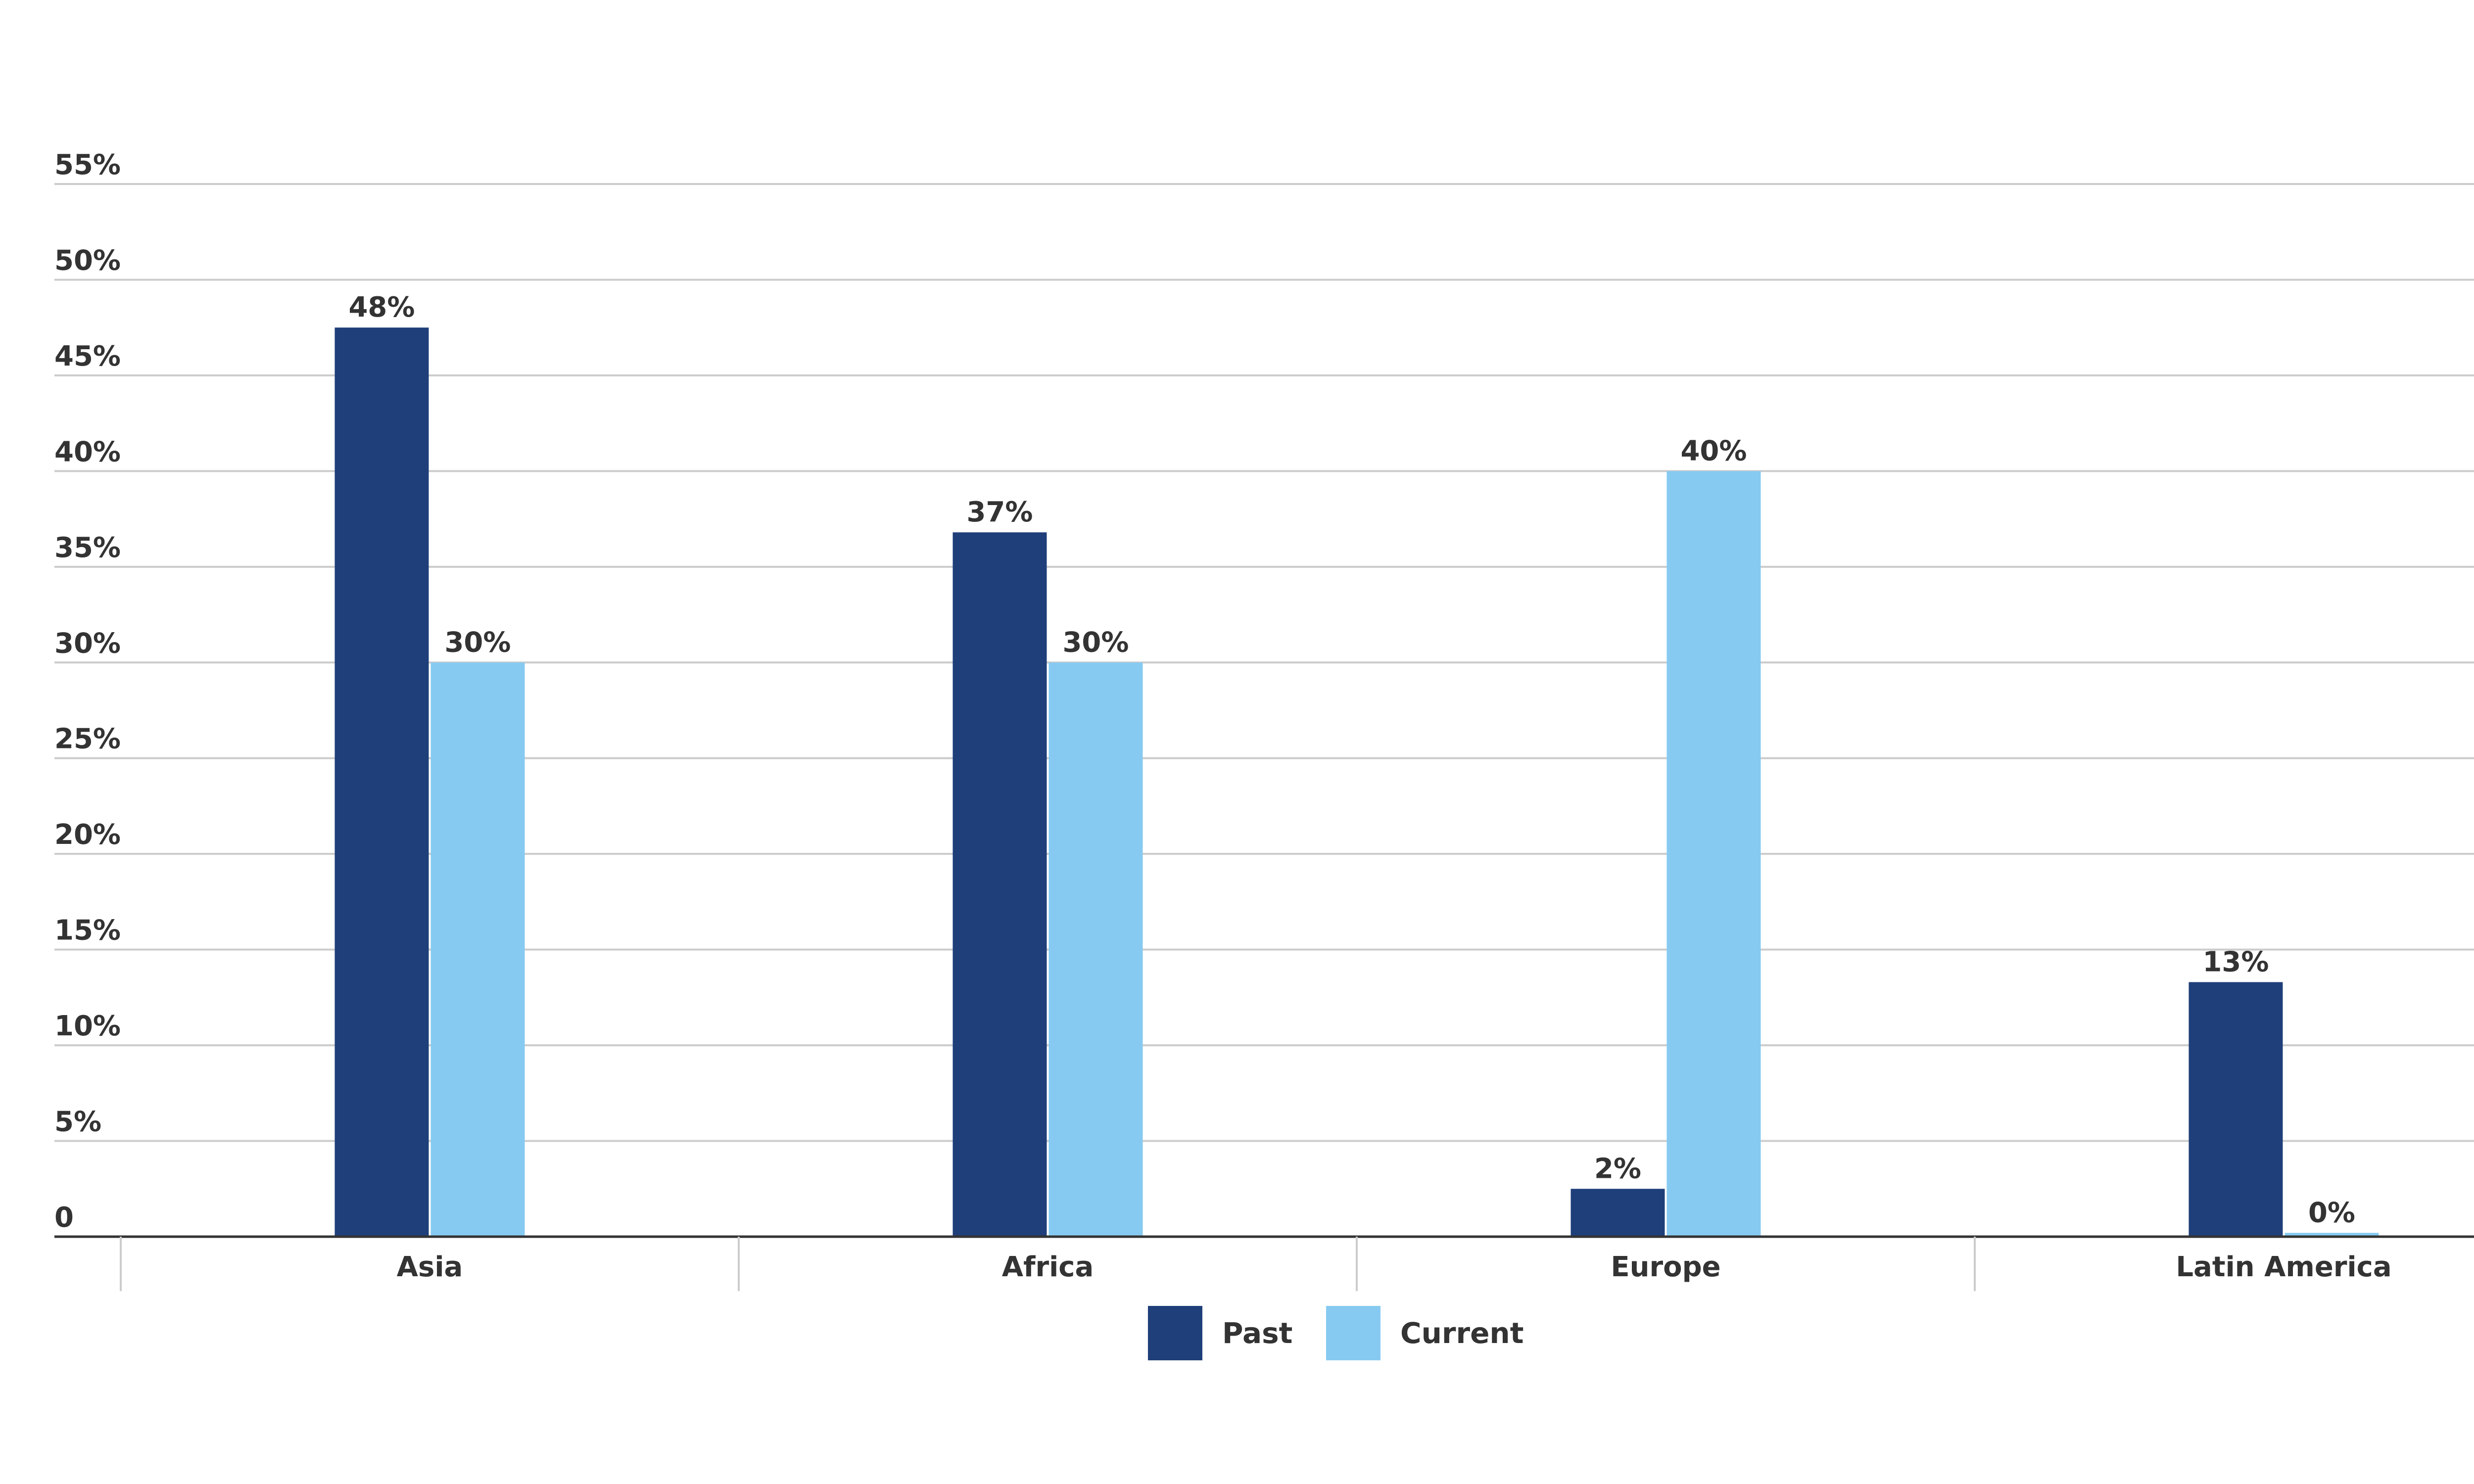 The height and width of the screenshot is (1484, 2474). I want to click on y-tick-label: 45%, so click(87, 356).